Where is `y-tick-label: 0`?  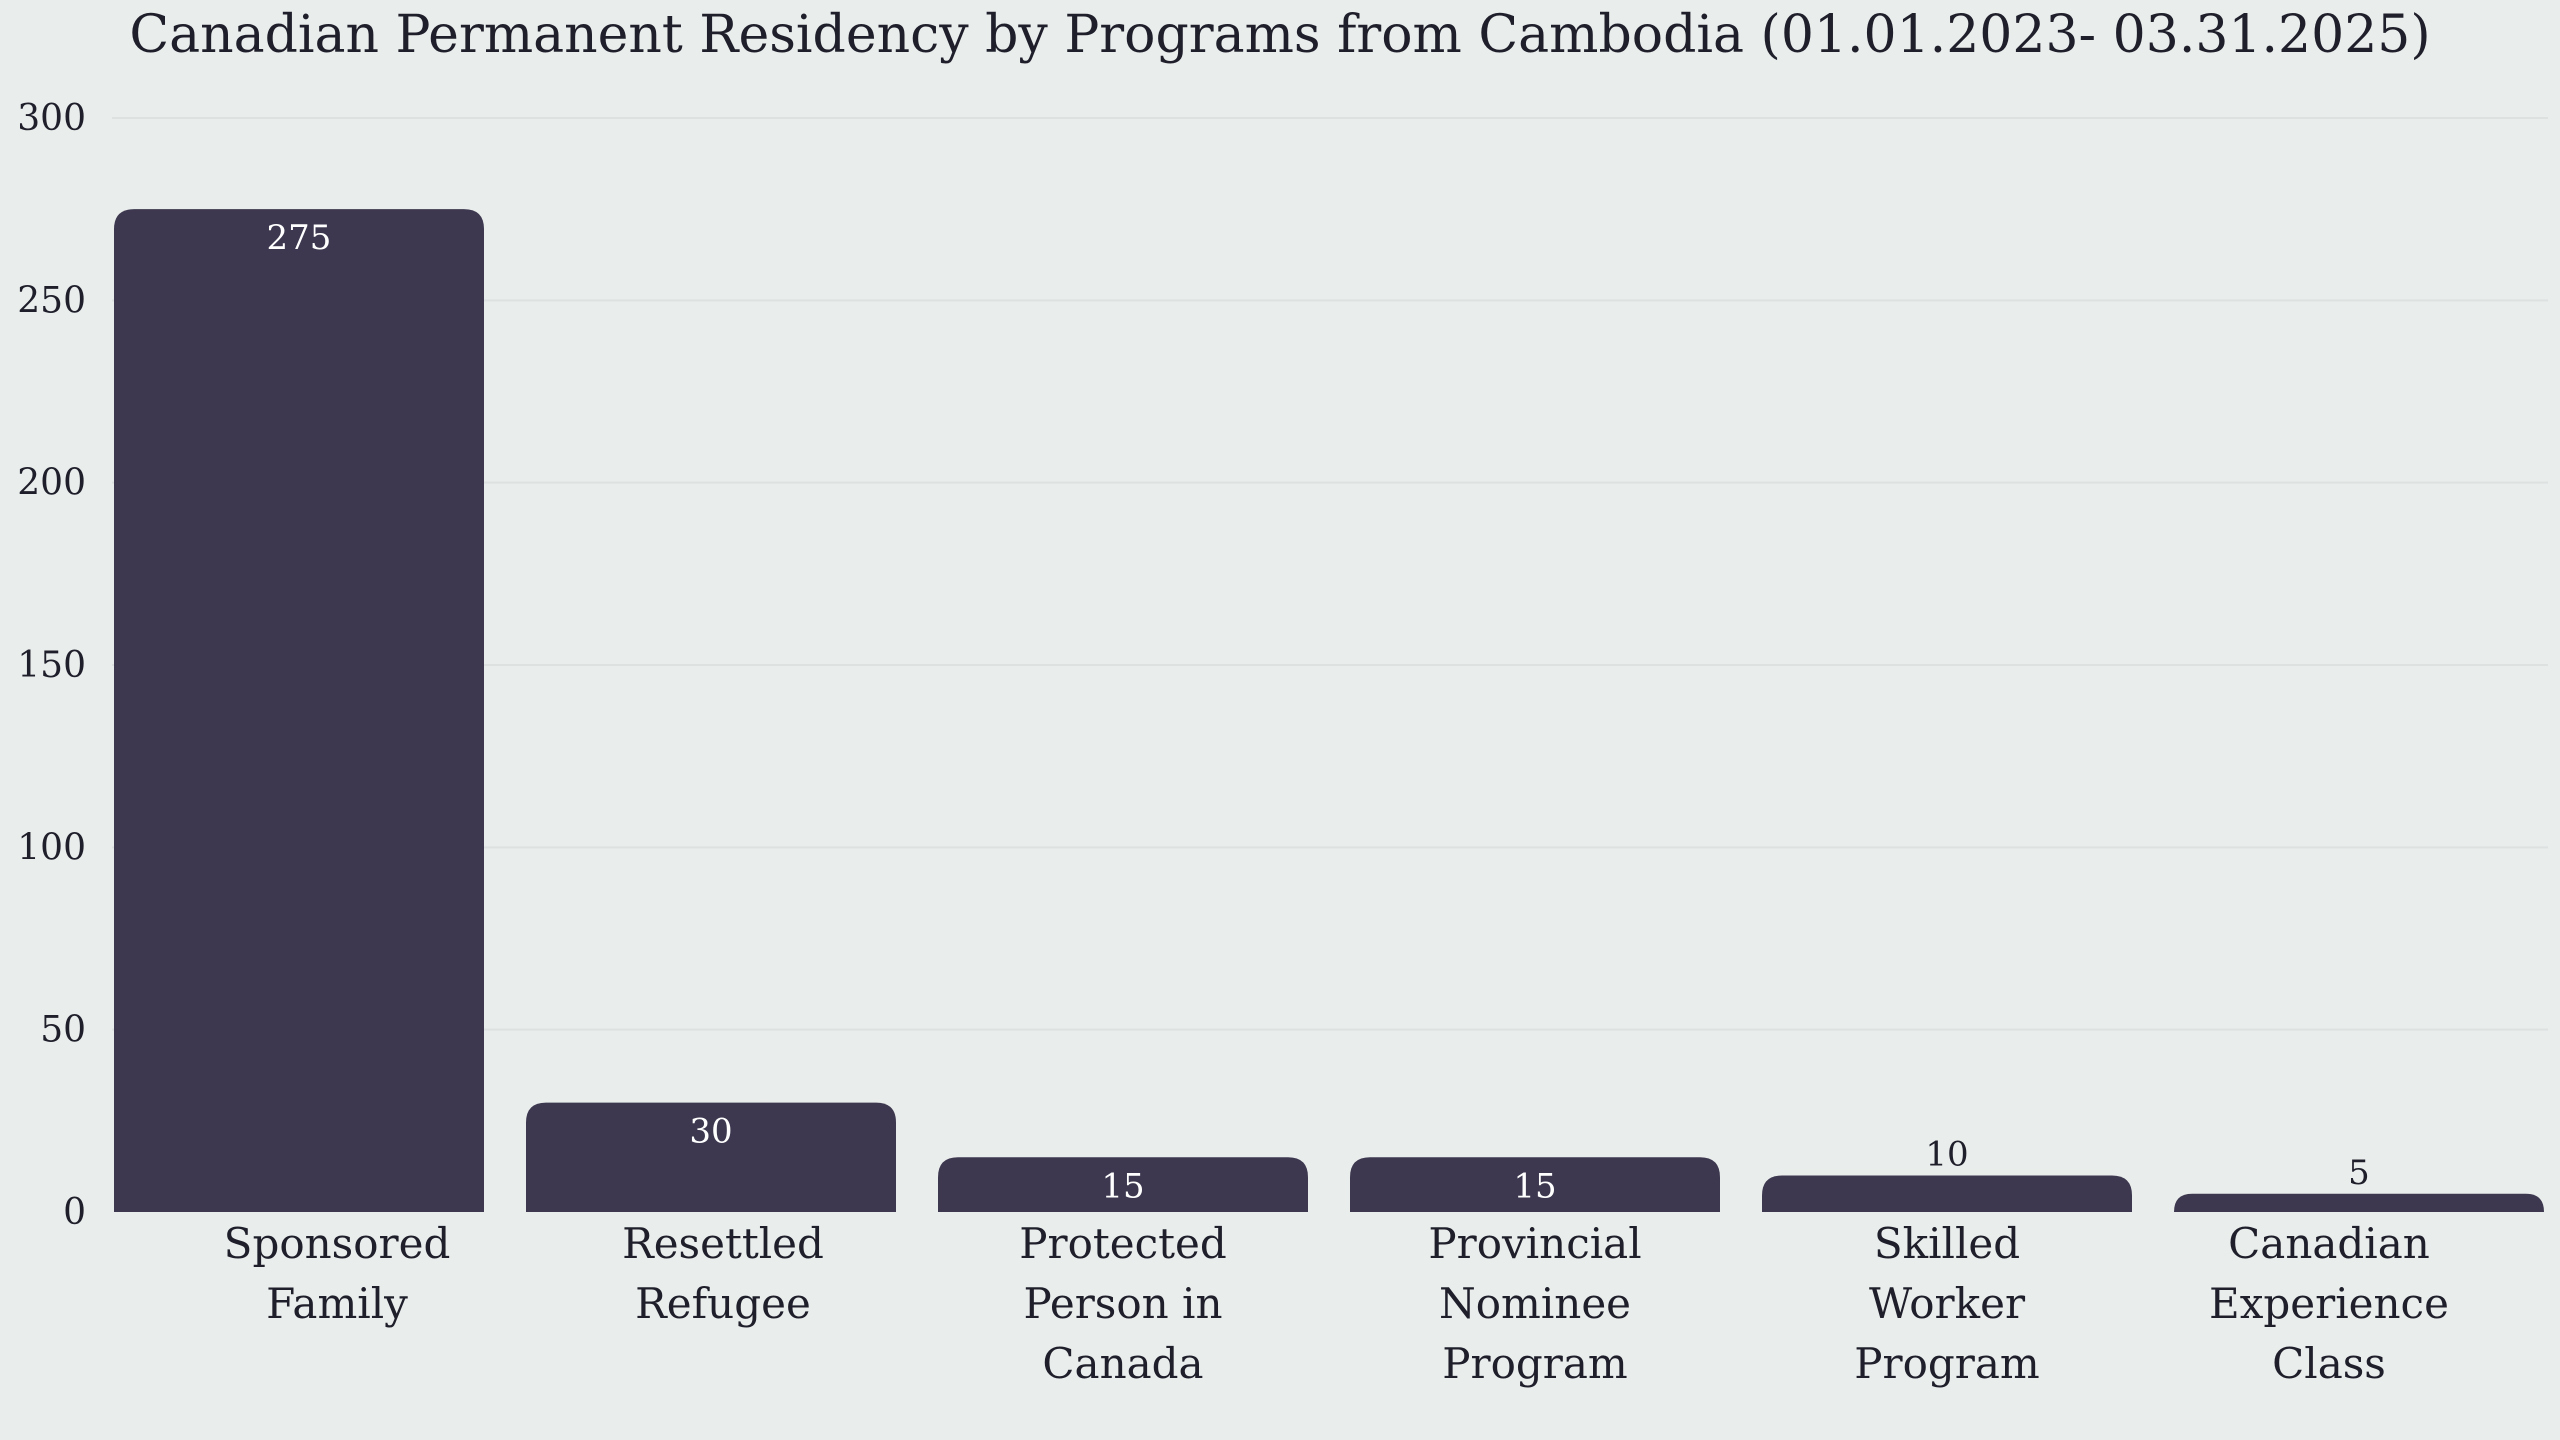 y-tick-label: 0 is located at coordinates (74, 1212).